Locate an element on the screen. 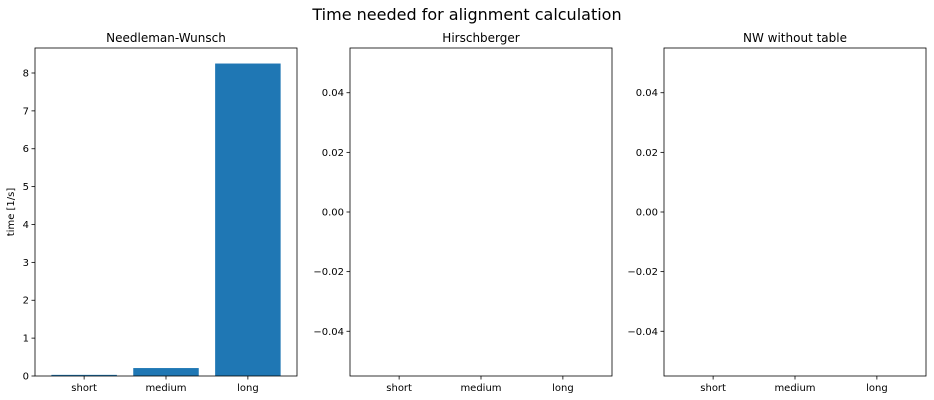  axes-title: Hirschberger is located at coordinates (480, 38).